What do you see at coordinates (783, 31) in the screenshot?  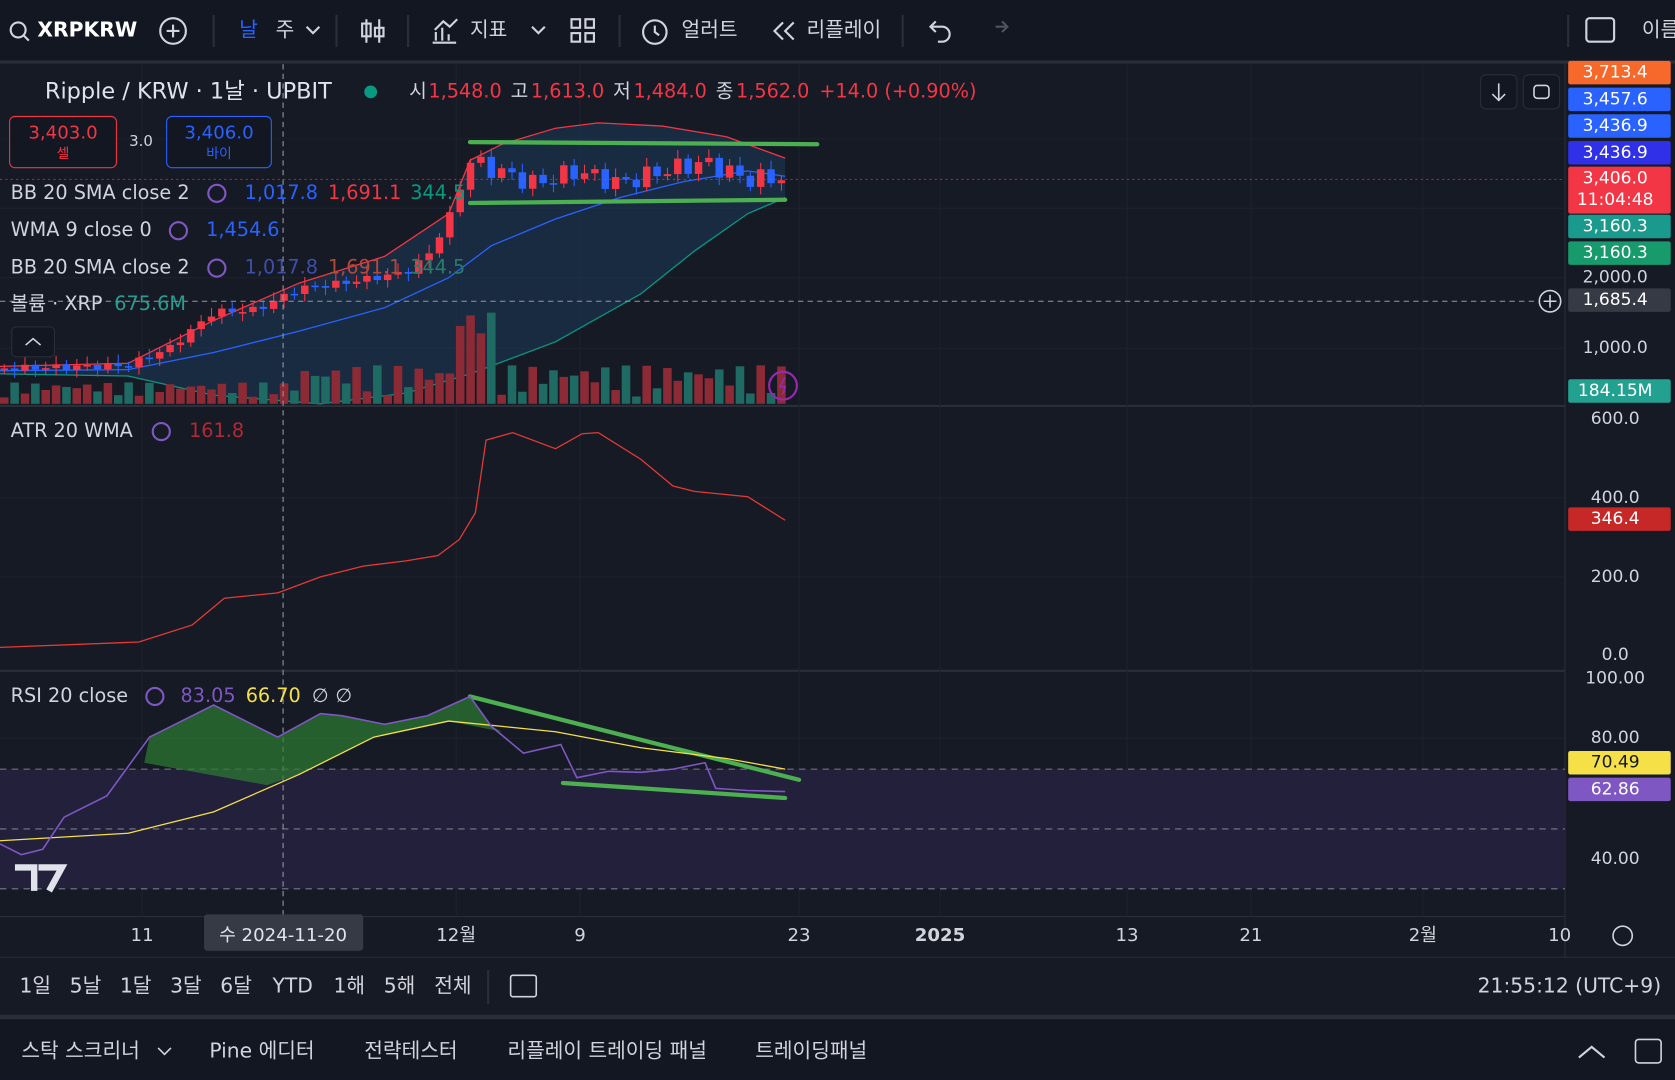 I see `replay-icon` at bounding box center [783, 31].